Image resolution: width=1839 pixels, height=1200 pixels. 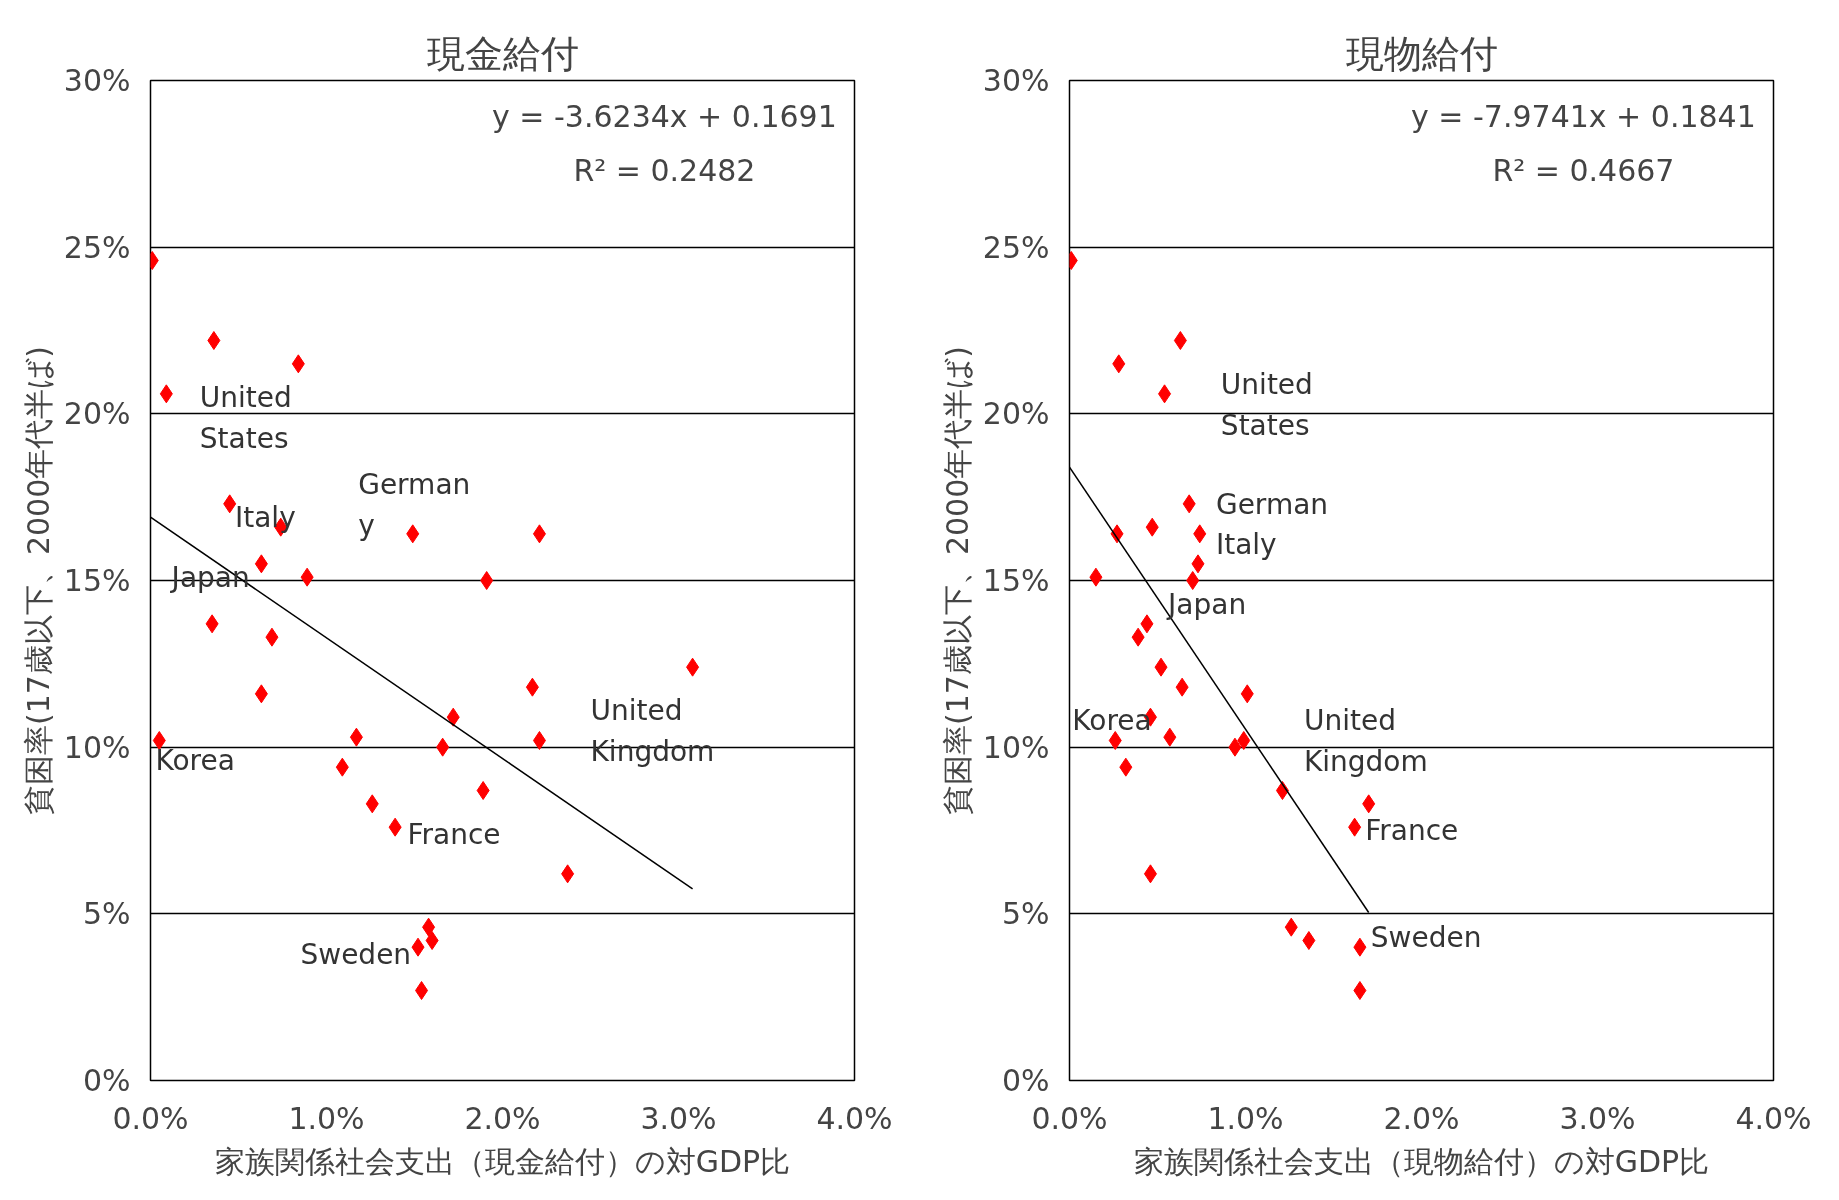 What do you see at coordinates (502, 53) in the screenshot?
I see `chart-title: 現金給付` at bounding box center [502, 53].